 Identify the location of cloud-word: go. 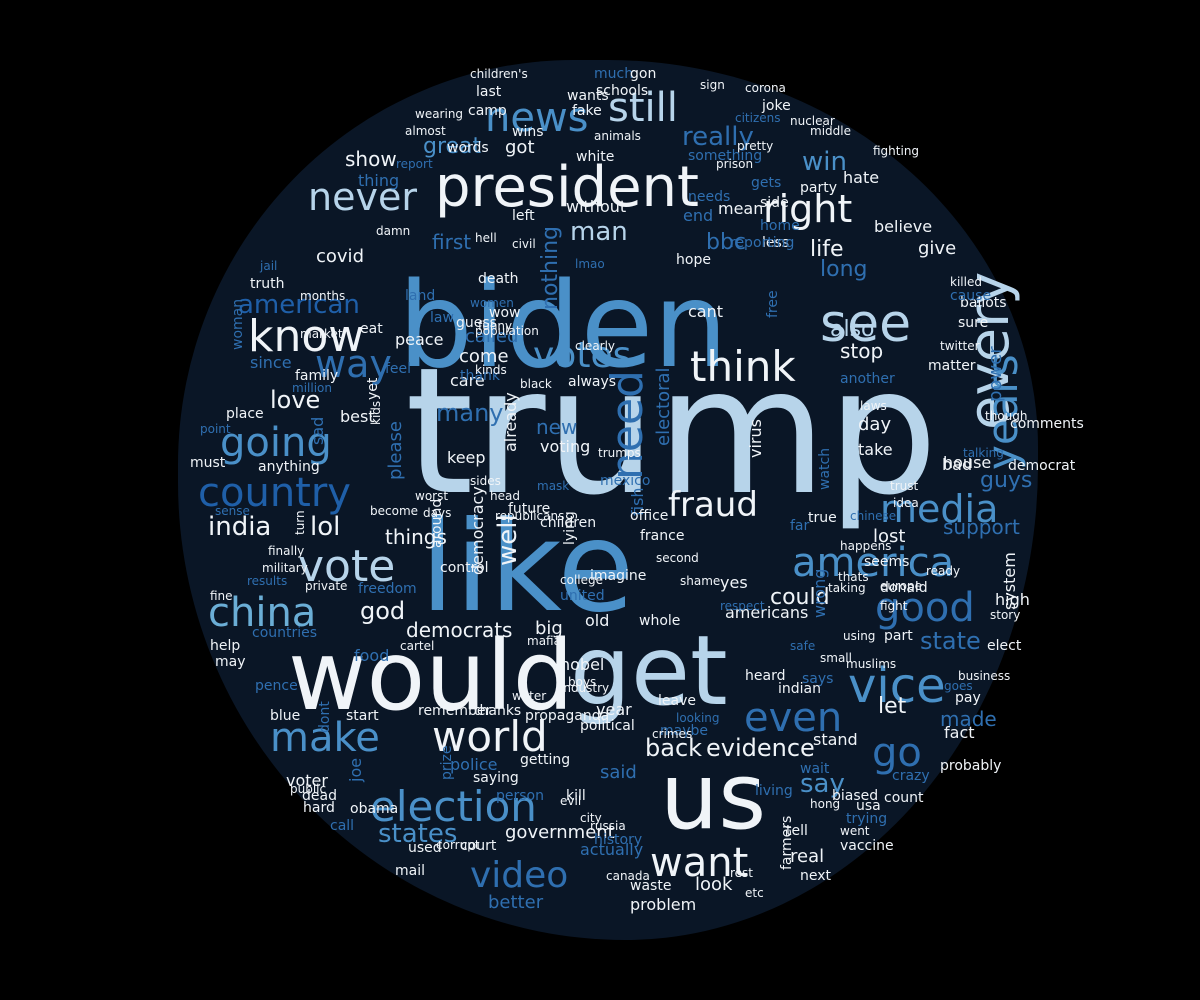
(897, 753).